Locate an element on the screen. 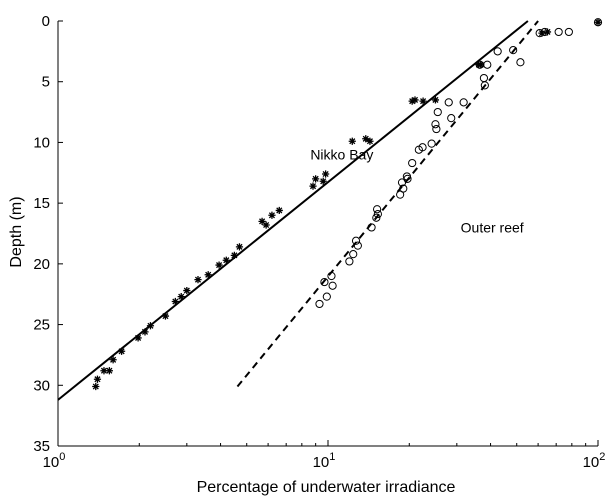 Image resolution: width=615 pixels, height=498 pixels. y-tick-label: 0 is located at coordinates (46, 21).